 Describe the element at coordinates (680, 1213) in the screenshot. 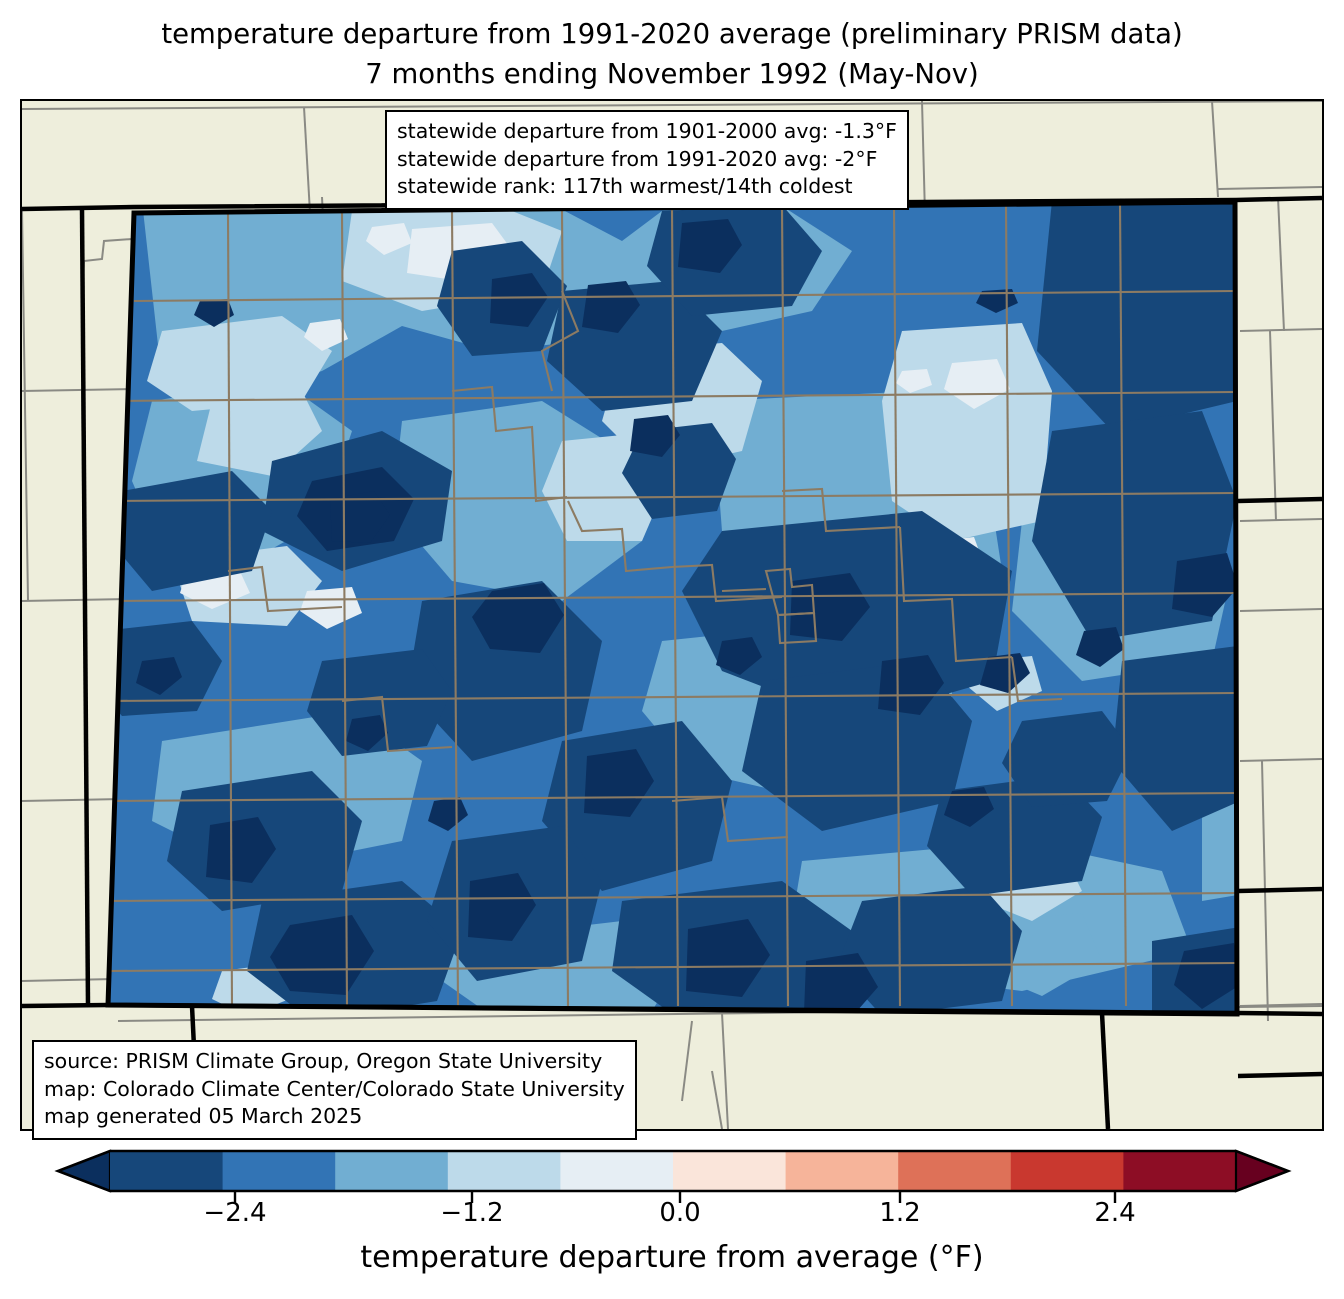

I see `colorbar-tick-label: 0.0` at that location.